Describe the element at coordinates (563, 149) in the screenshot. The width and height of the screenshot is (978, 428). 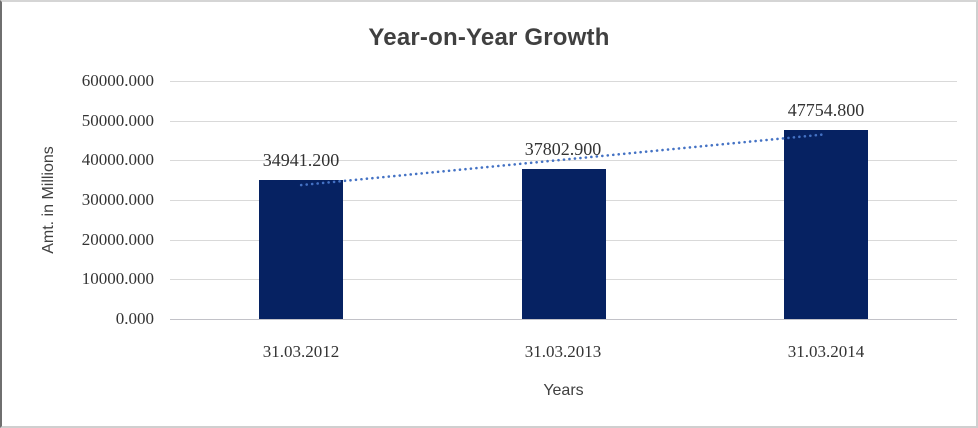
I see `bar-data-label: 37802.900` at that location.